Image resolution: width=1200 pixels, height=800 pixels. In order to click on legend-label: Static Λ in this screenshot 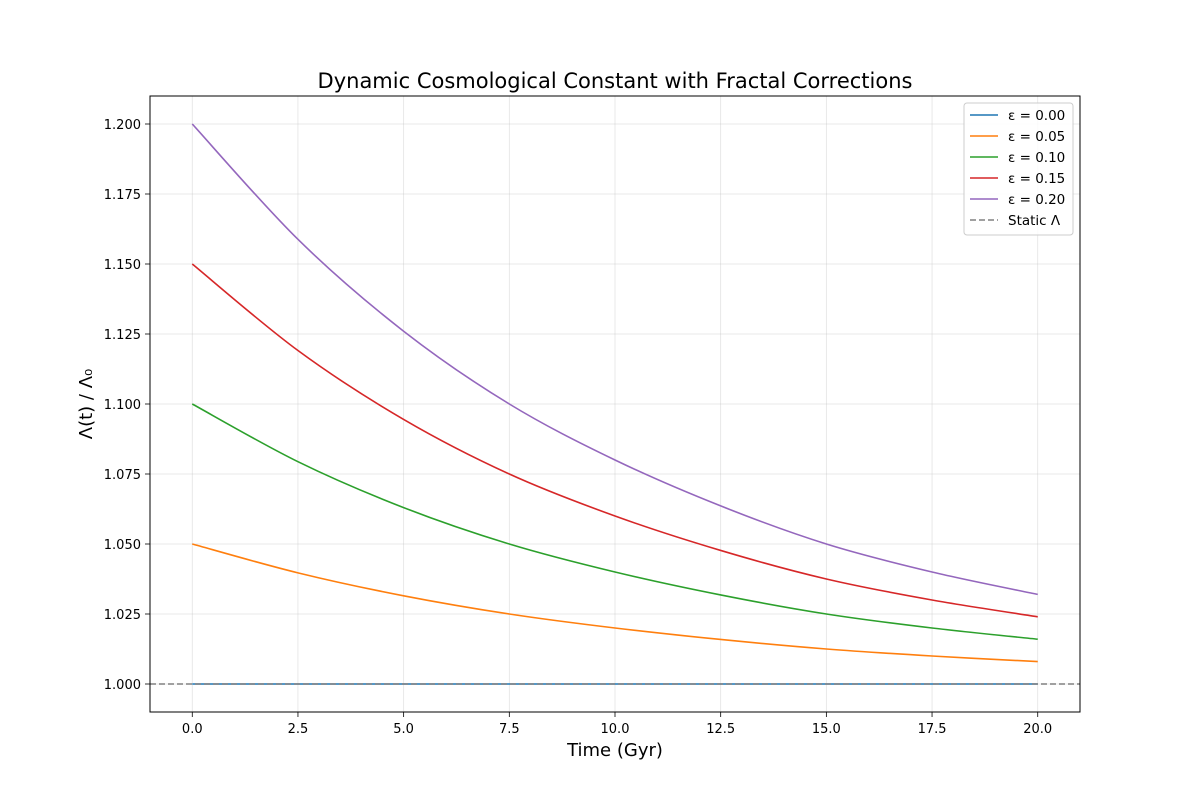, I will do `click(1034, 221)`.